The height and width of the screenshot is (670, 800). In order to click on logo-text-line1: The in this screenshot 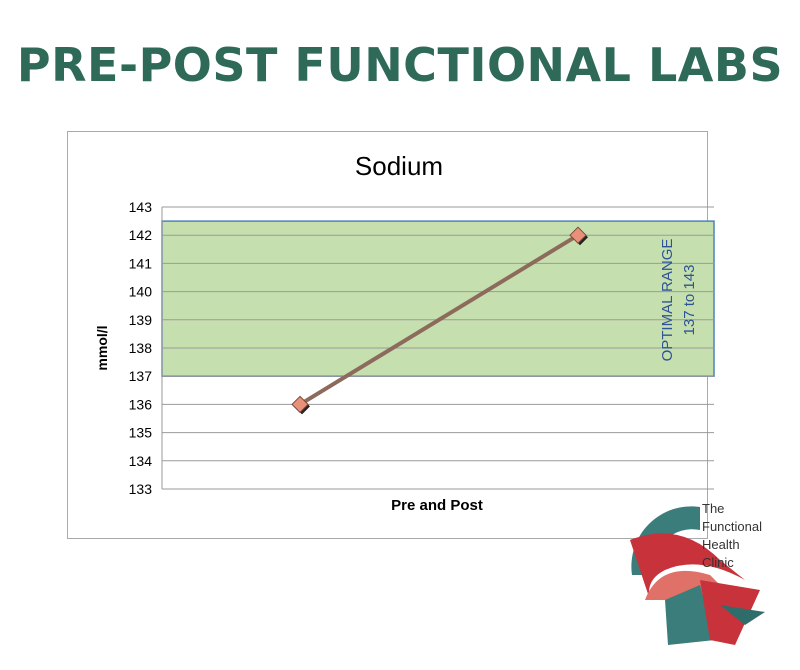, I will do `click(713, 508)`.